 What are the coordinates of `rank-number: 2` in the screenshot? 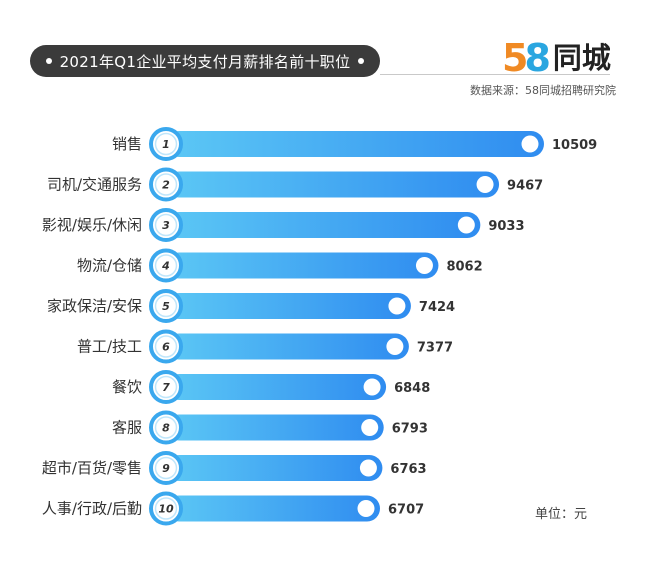 It's located at (166, 185).